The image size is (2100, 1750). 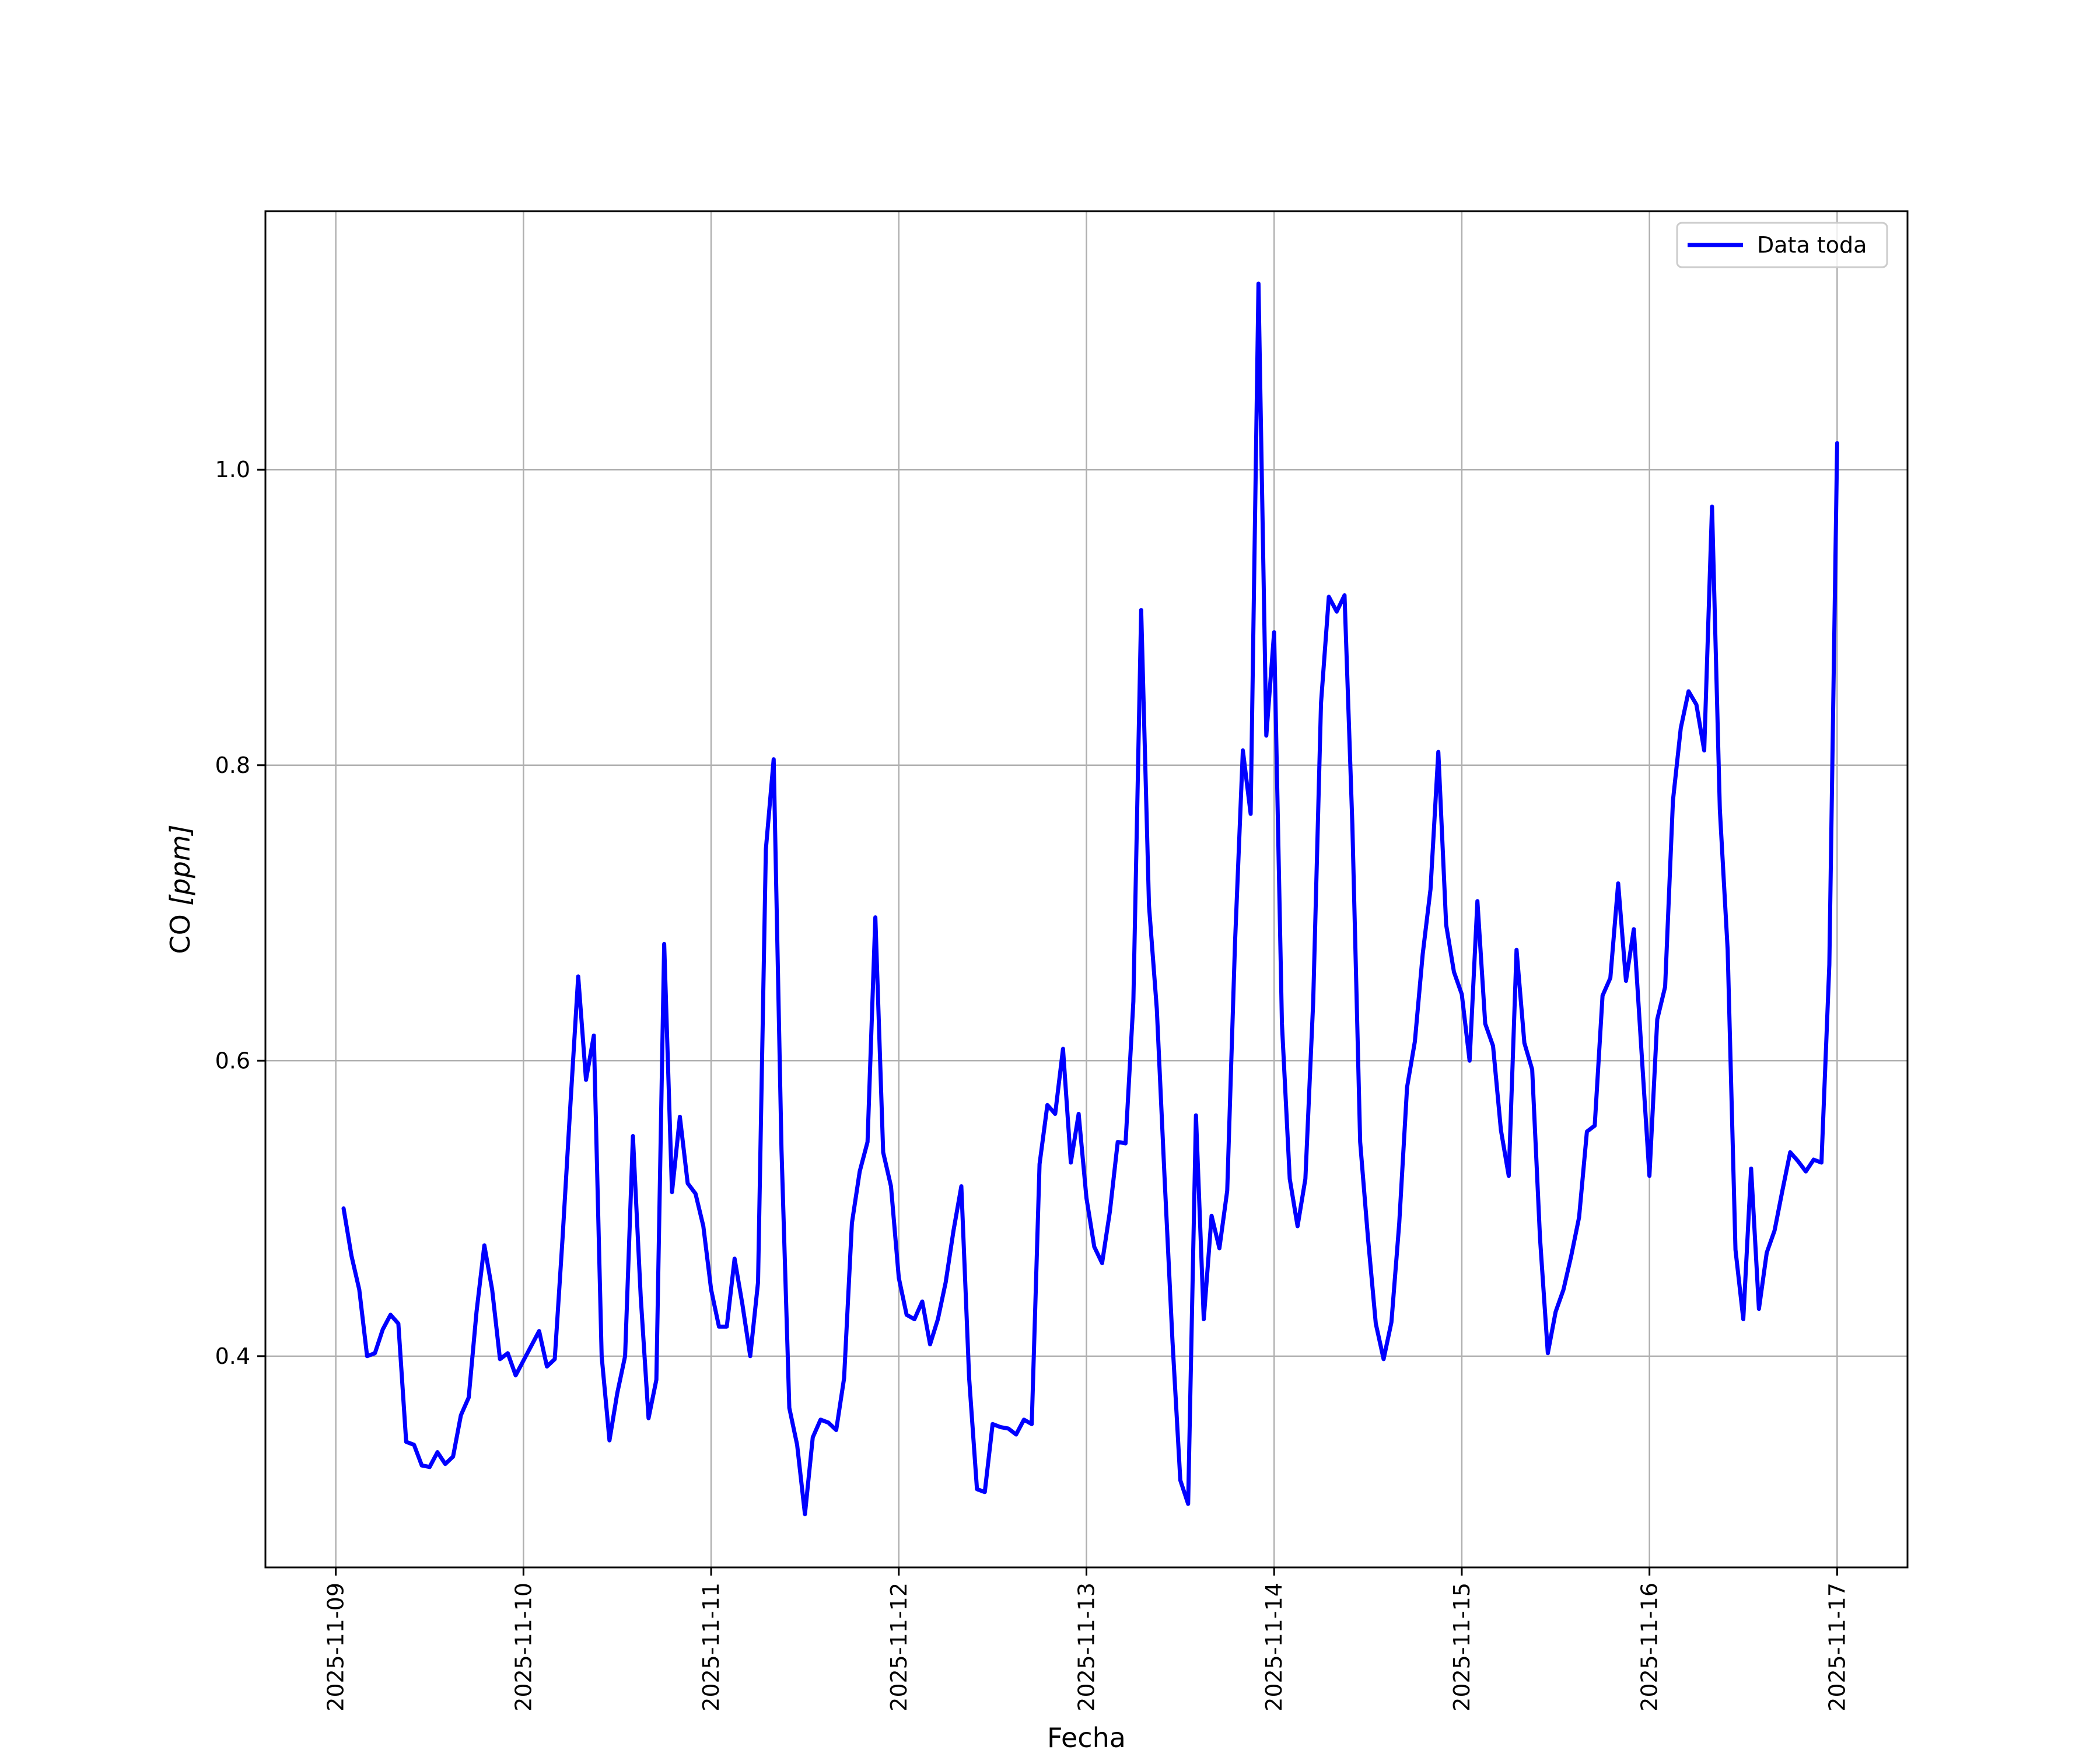 What do you see at coordinates (180, 930) in the screenshot?
I see `y-axis-label-main: CO` at bounding box center [180, 930].